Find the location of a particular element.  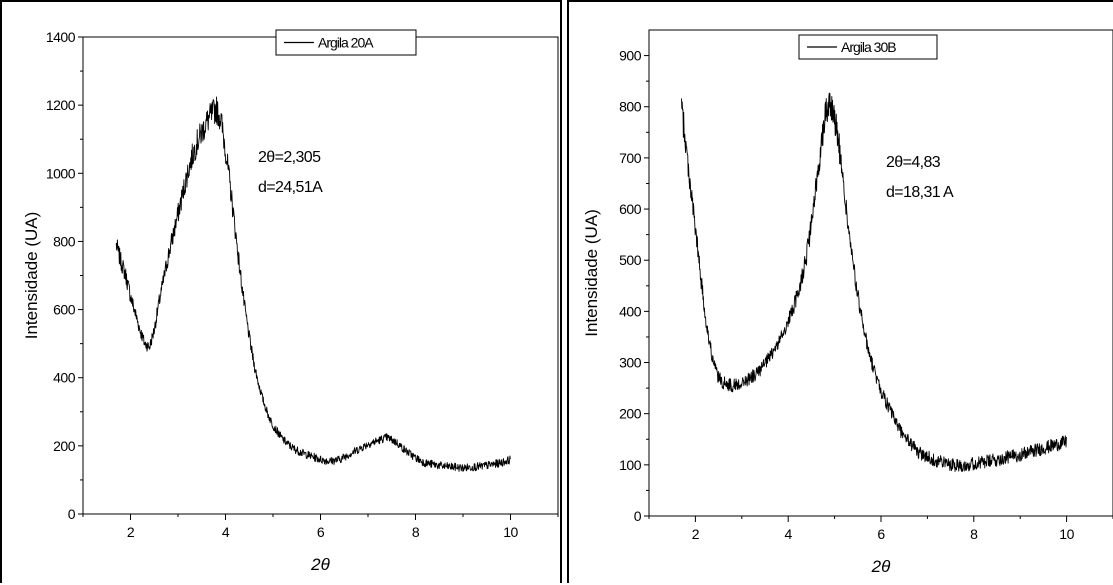

peak-annotation: d=18,31 A is located at coordinates (920, 192).